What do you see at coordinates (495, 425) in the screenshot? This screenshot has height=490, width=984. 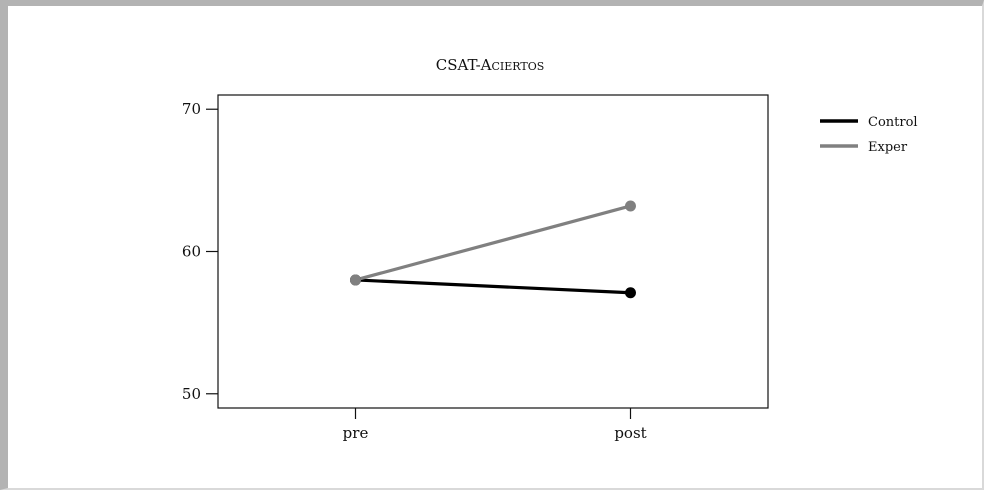 I see `x-axis: pre post` at bounding box center [495, 425].